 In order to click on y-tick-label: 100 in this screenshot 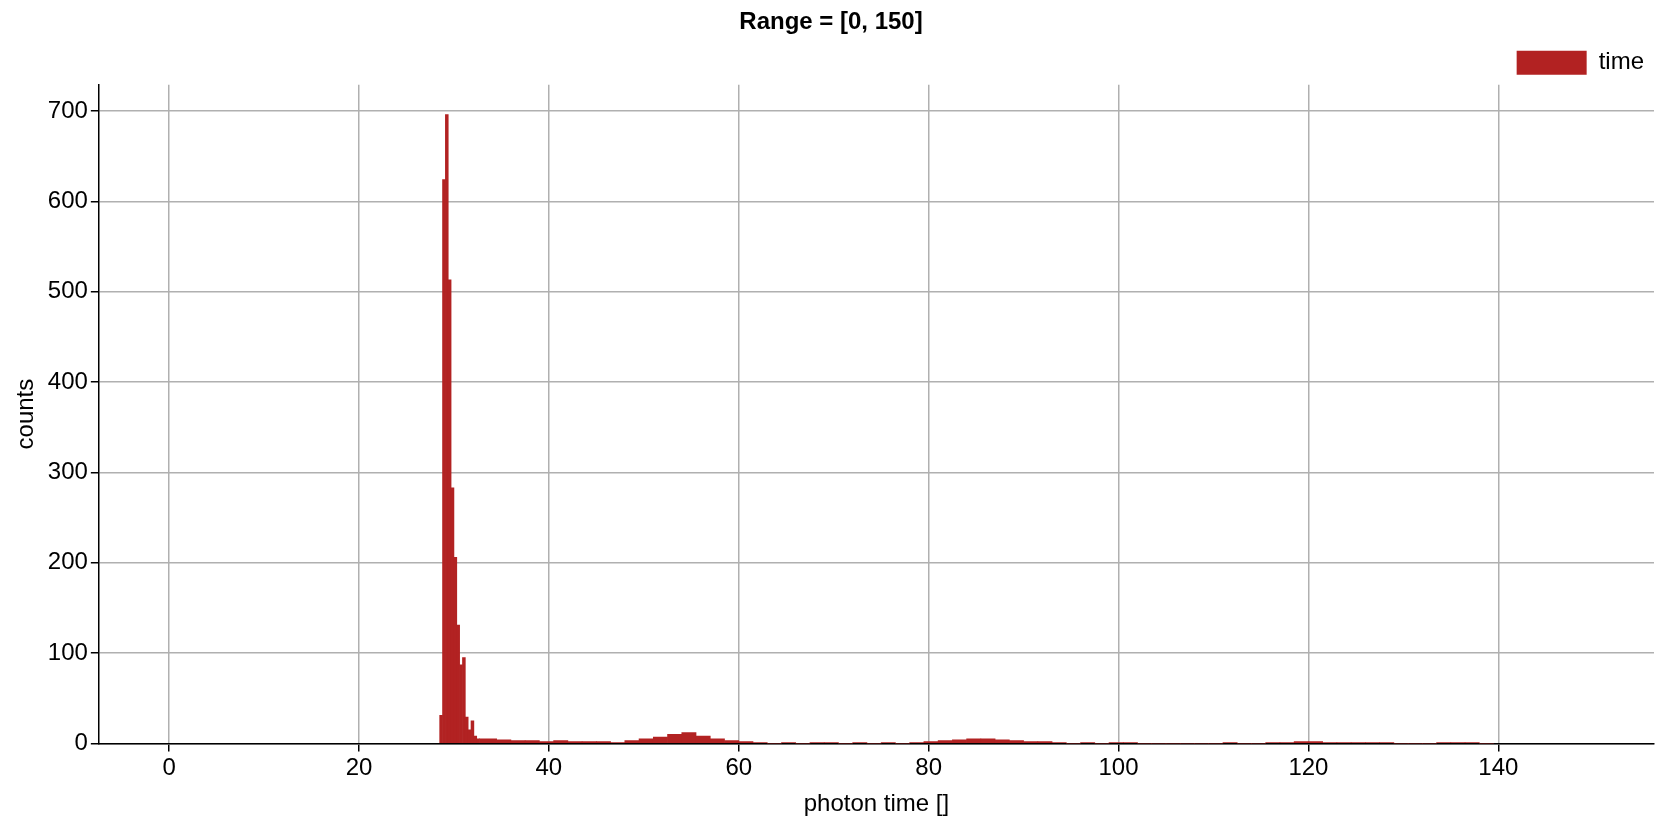, I will do `click(67, 651)`.